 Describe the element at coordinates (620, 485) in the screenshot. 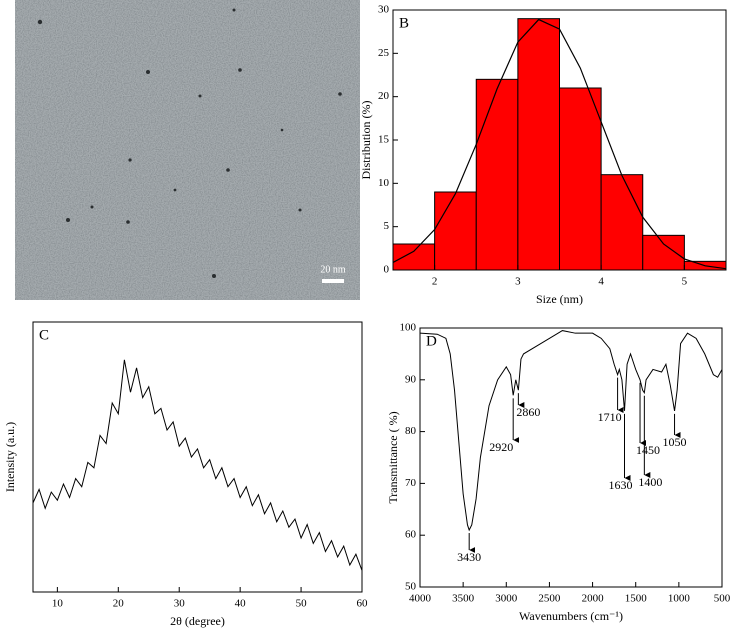

I see `peak-label: 1630` at that location.